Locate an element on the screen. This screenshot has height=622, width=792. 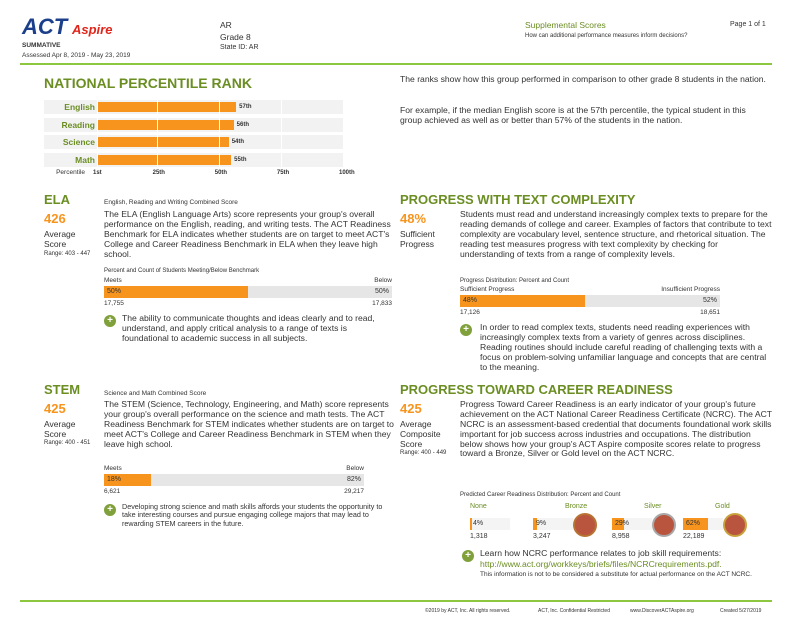
x-tick-label: 25th is located at coordinates (158, 173).